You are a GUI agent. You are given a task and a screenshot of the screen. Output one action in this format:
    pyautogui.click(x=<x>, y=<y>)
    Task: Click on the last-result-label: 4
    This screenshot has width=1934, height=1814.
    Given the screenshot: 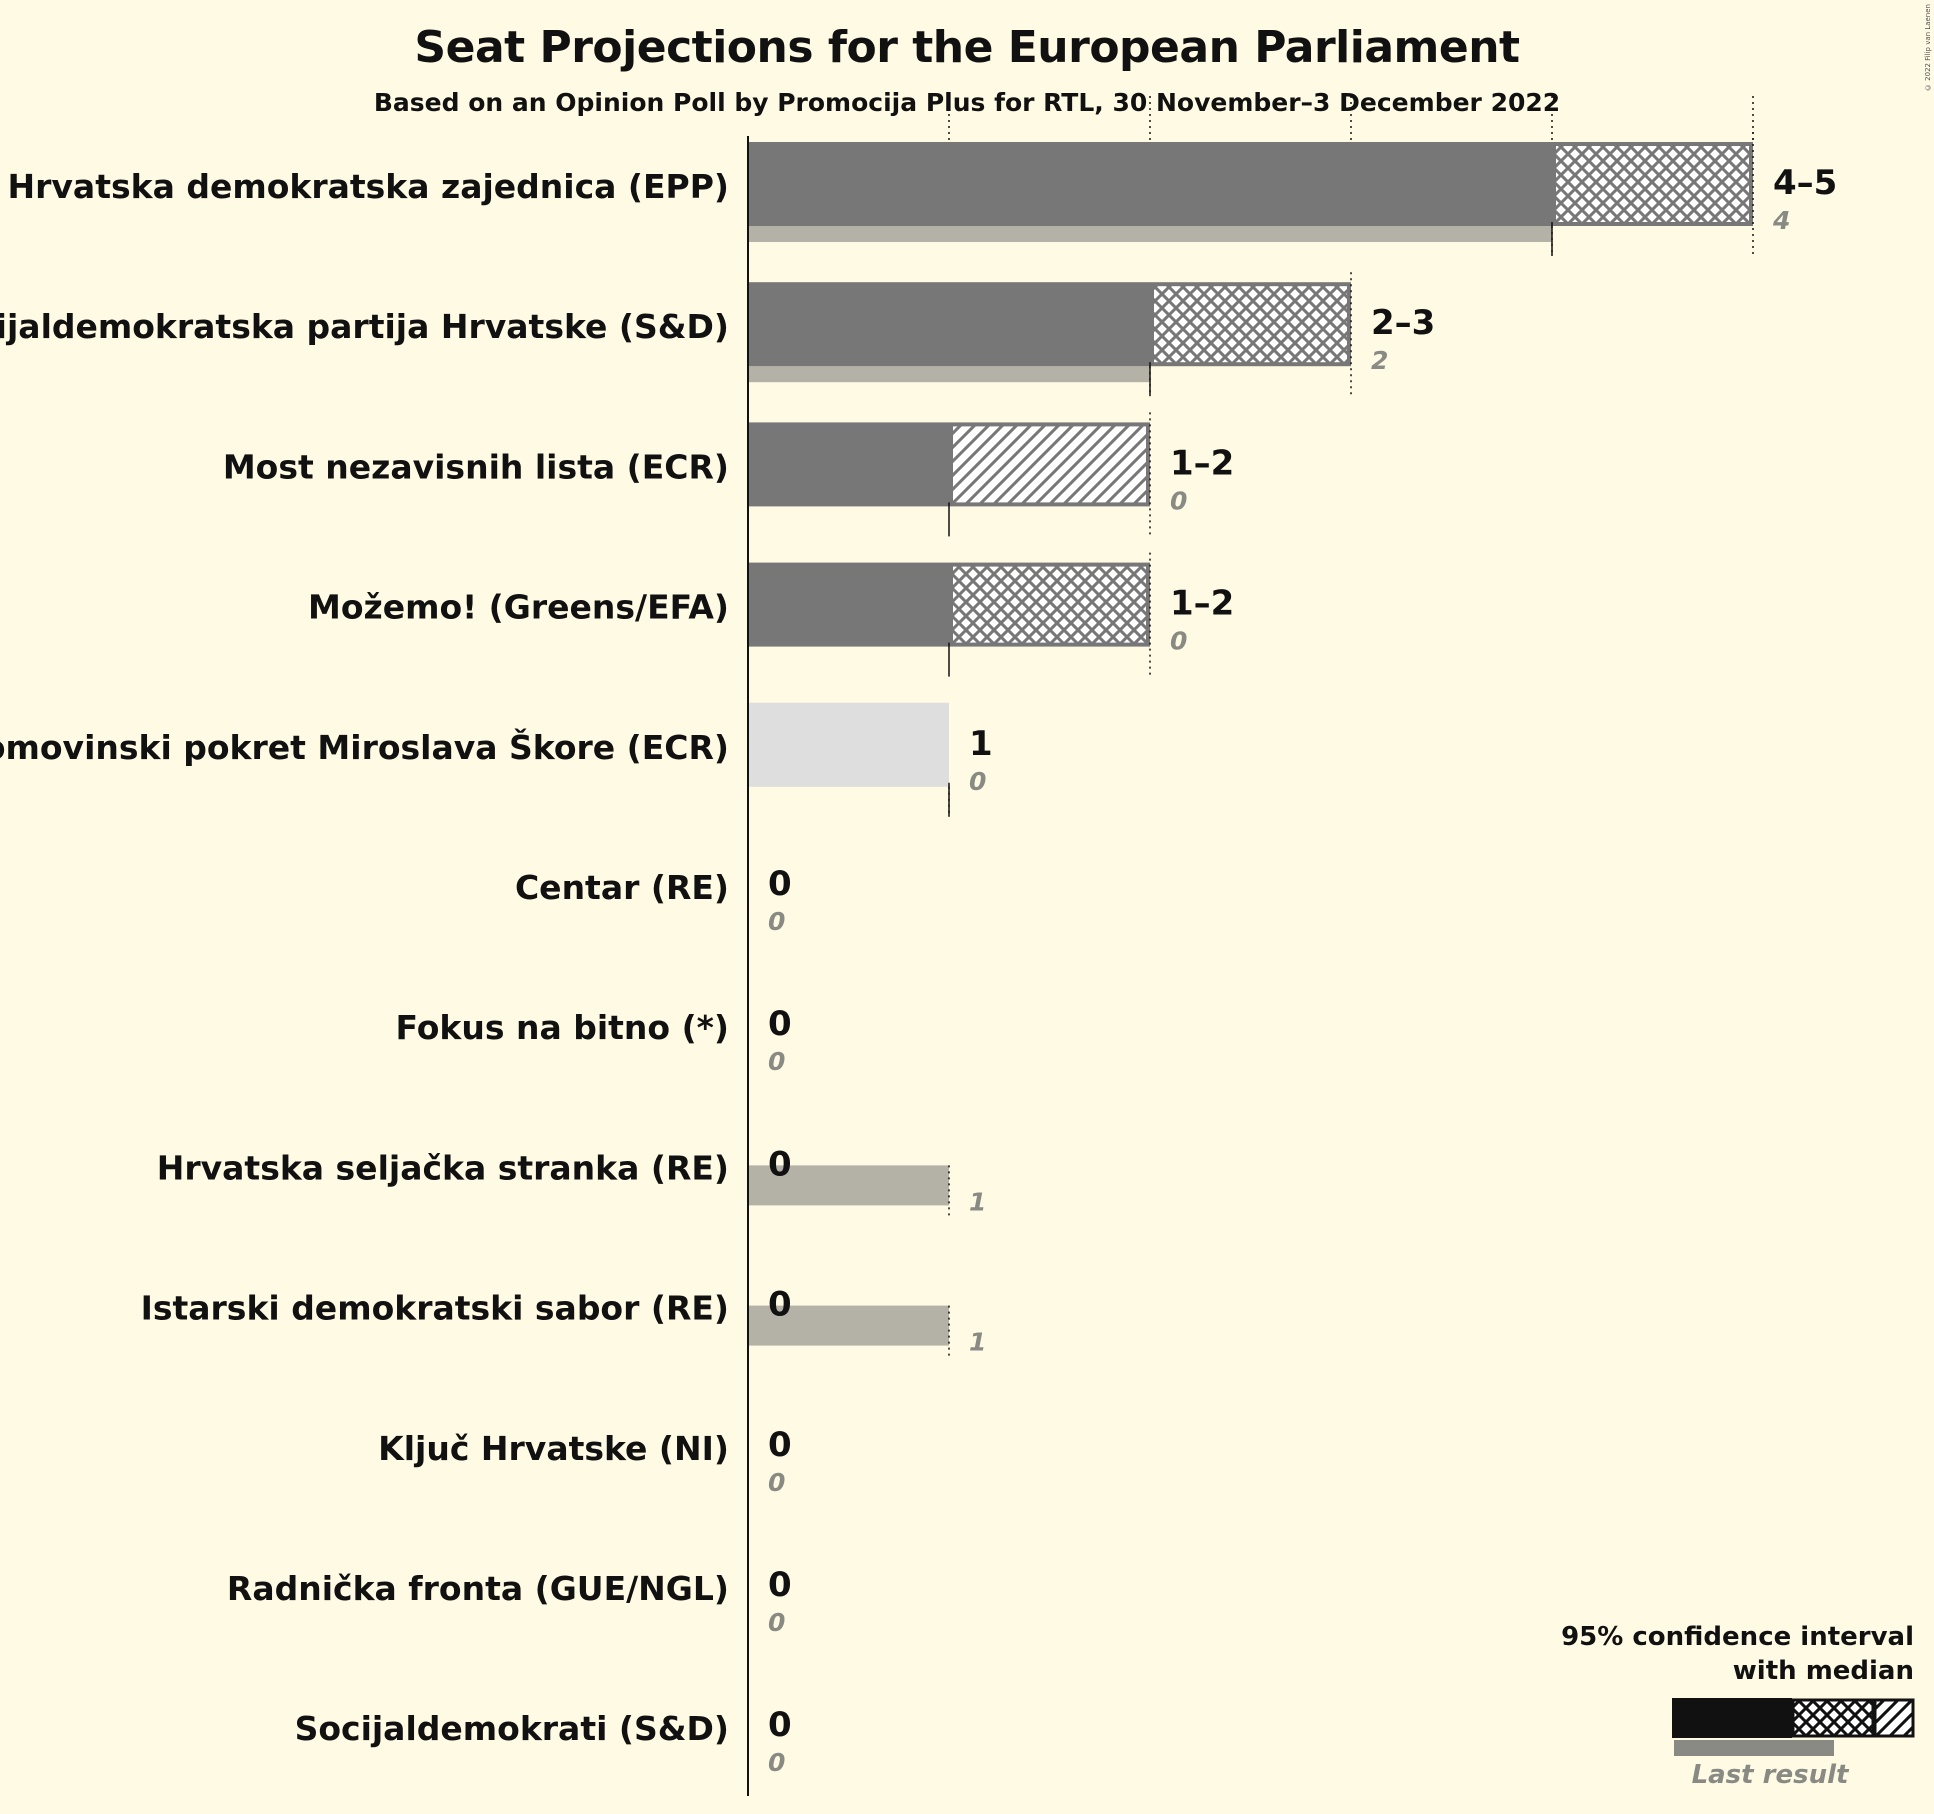 What is the action you would take?
    pyautogui.click(x=1781, y=220)
    